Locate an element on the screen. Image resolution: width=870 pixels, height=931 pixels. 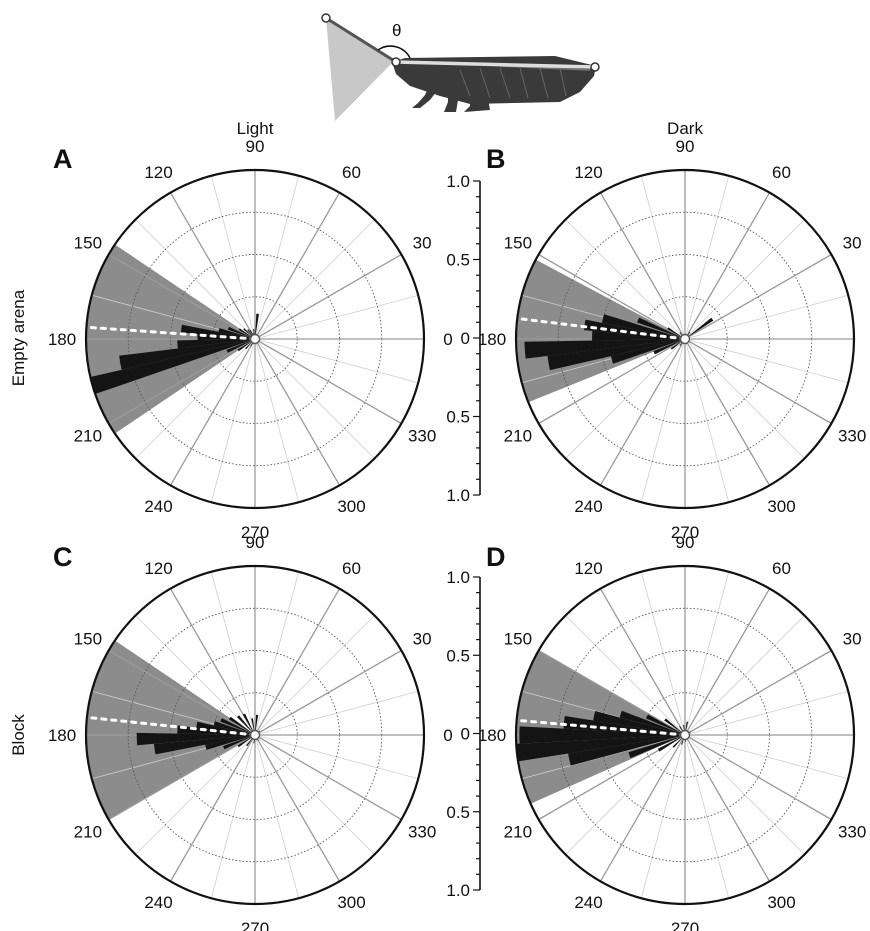
scale-label: 1.0 is located at coordinates (458, 181).